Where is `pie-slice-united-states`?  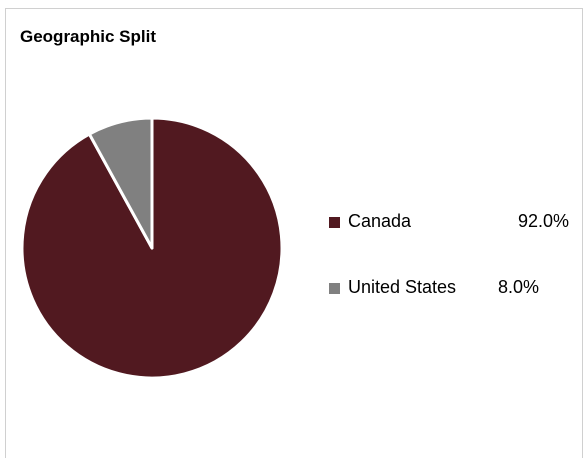 pie-slice-united-states is located at coordinates (120, 183).